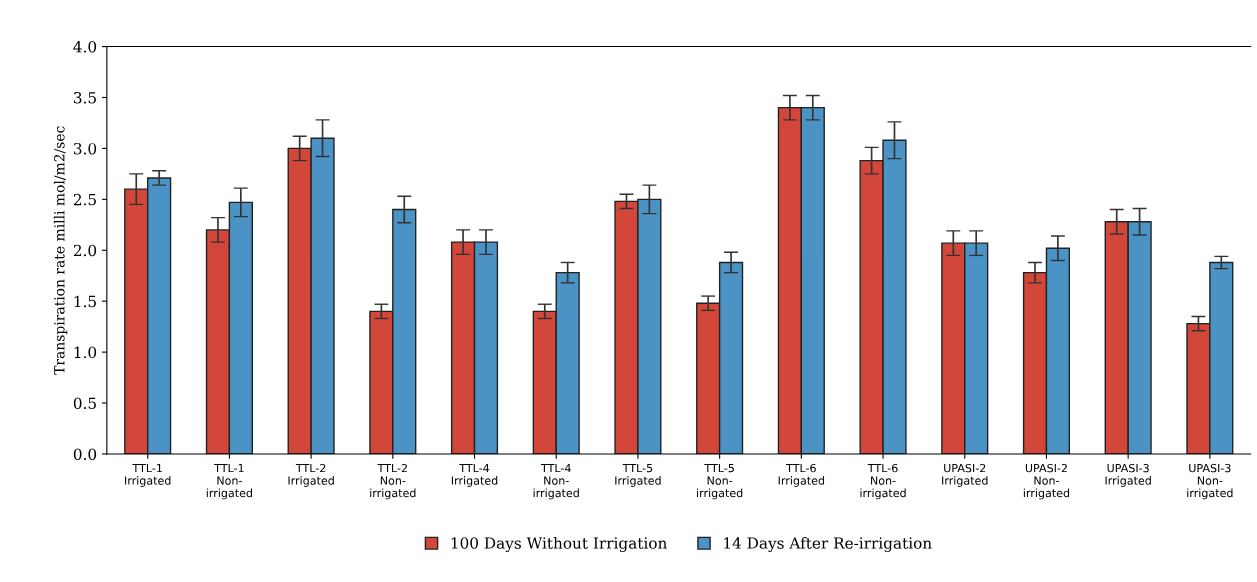 The width and height of the screenshot is (1257, 582). I want to click on y-tick-label: 4.0, so click(85, 47).